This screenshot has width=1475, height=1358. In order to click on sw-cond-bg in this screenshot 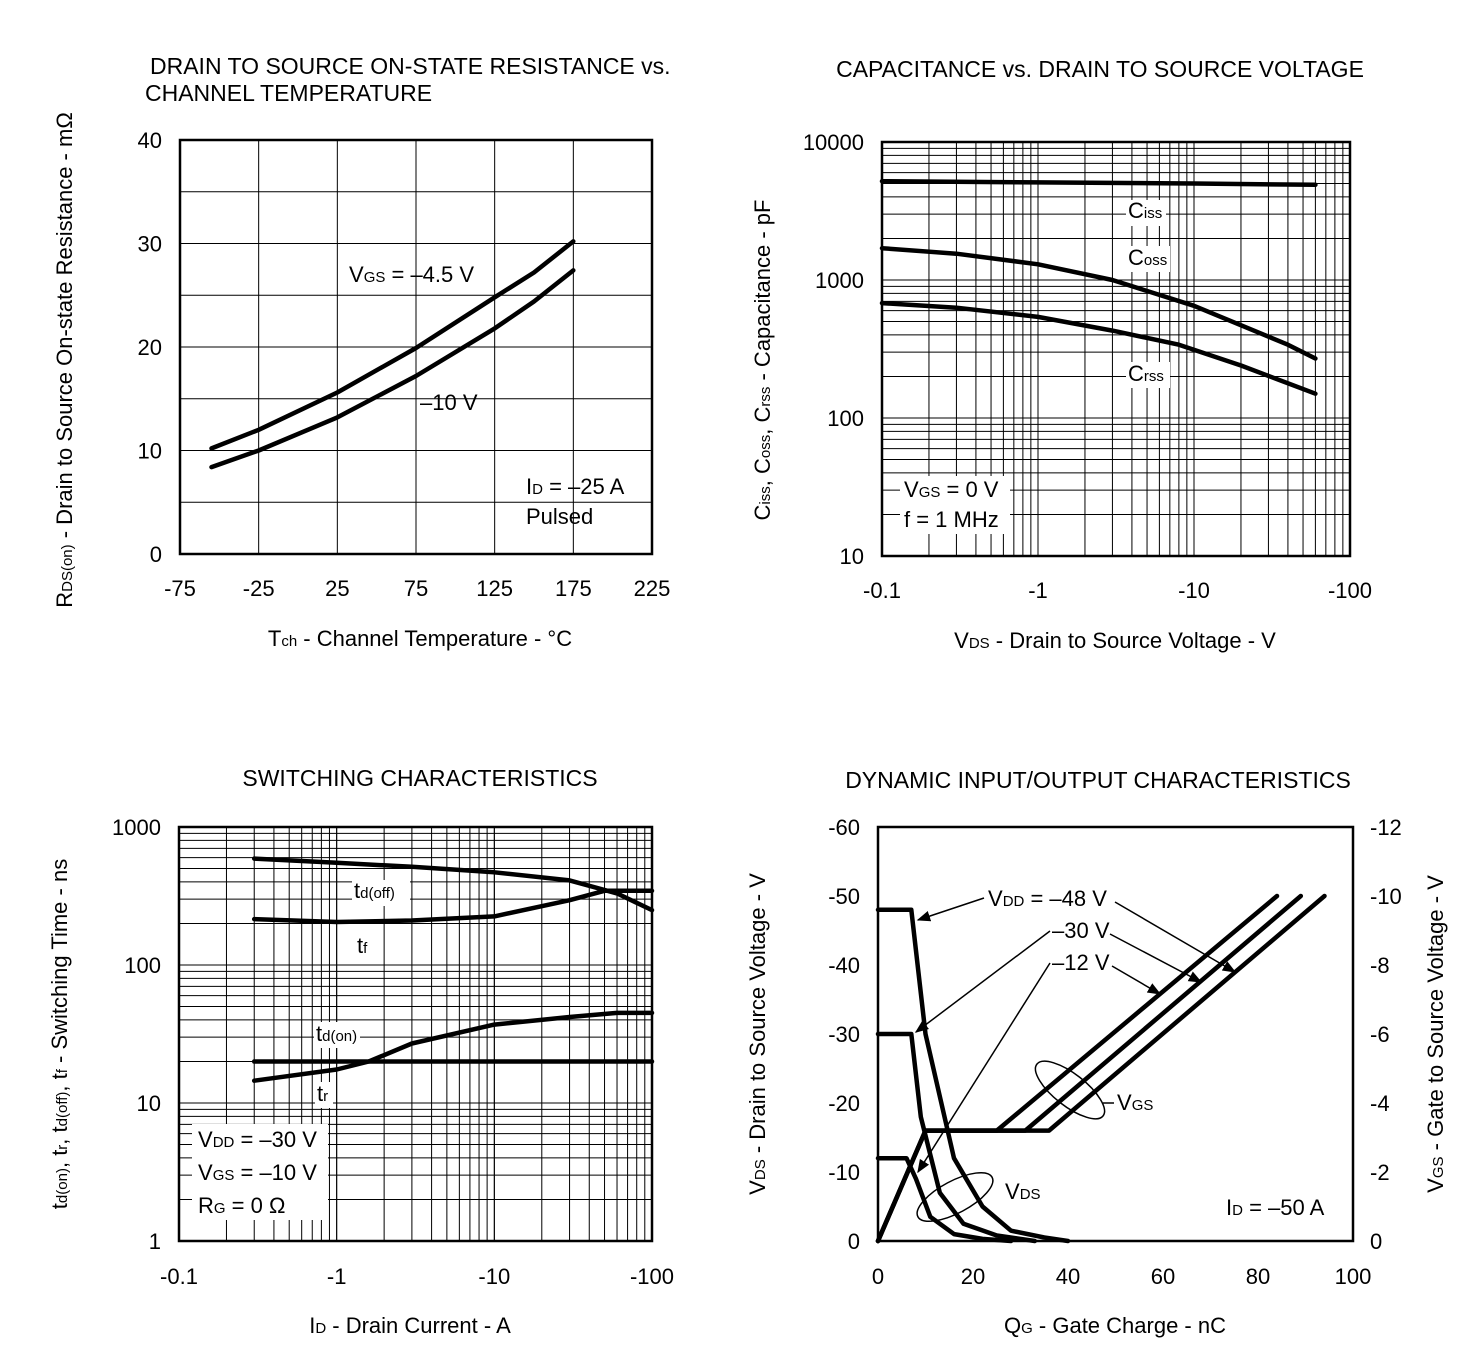, I will do `click(260, 1172)`.